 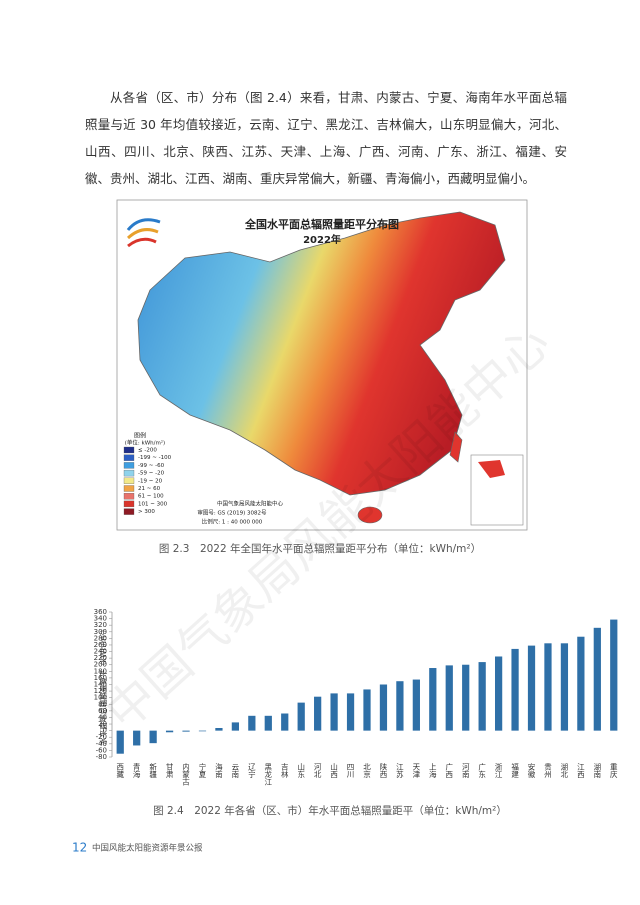 I want to click on x-tick-label: 江西, so click(x=580, y=771).